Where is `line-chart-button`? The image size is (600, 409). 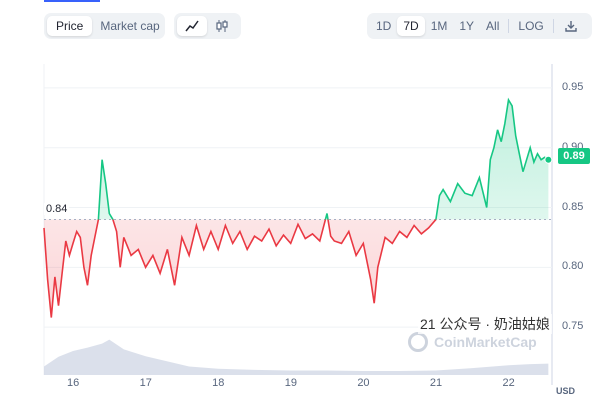 line-chart-button is located at coordinates (192, 26).